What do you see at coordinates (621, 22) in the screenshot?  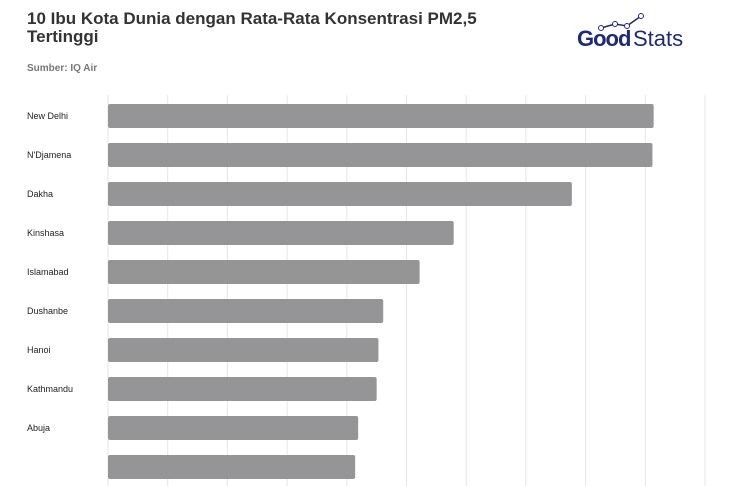 I see `logo-line-icon` at bounding box center [621, 22].